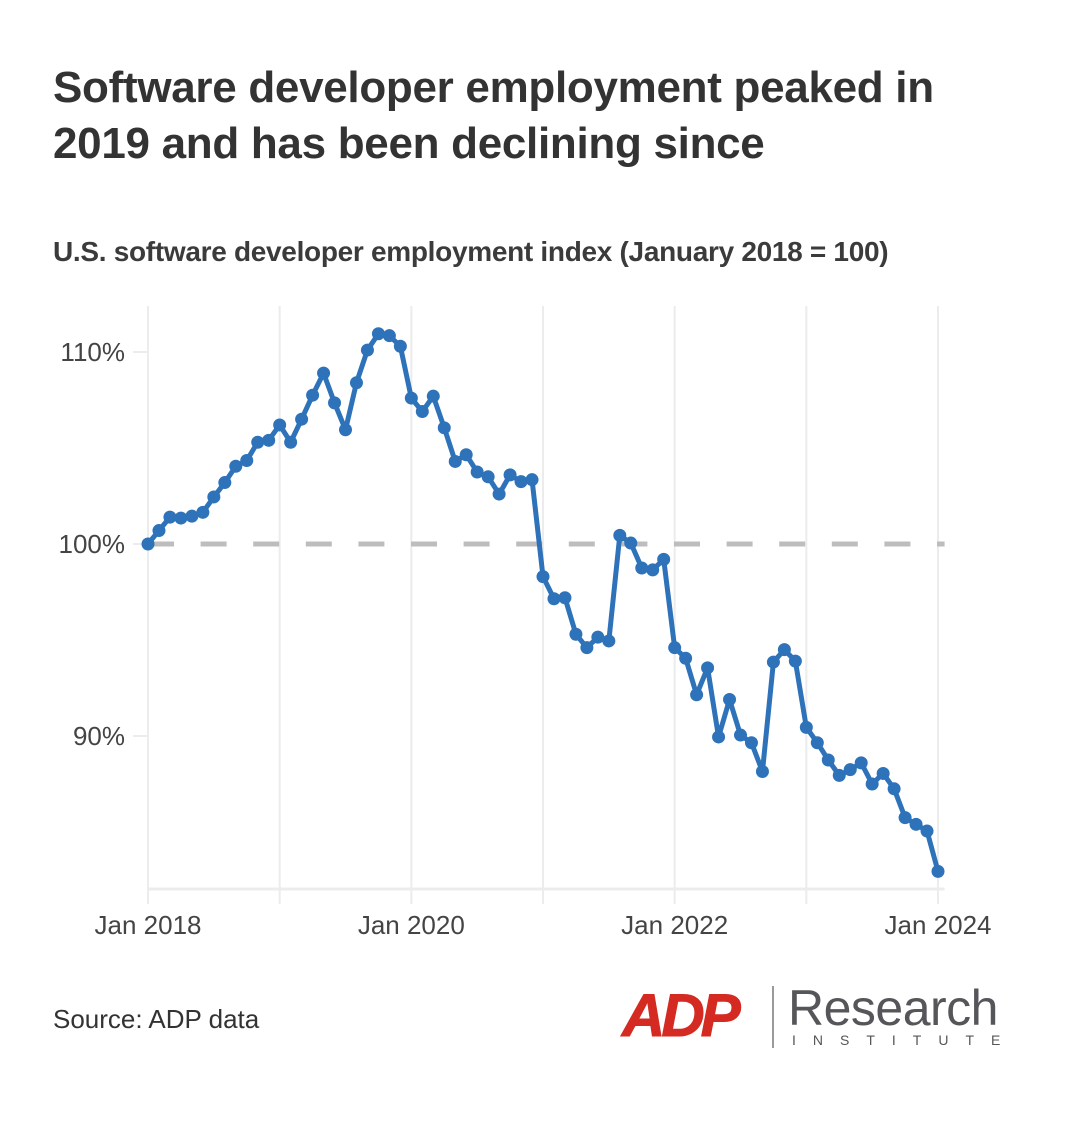 This screenshot has height=1124, width=1069. I want to click on logo-institute-text: INSTITUTE, so click(905, 1040).